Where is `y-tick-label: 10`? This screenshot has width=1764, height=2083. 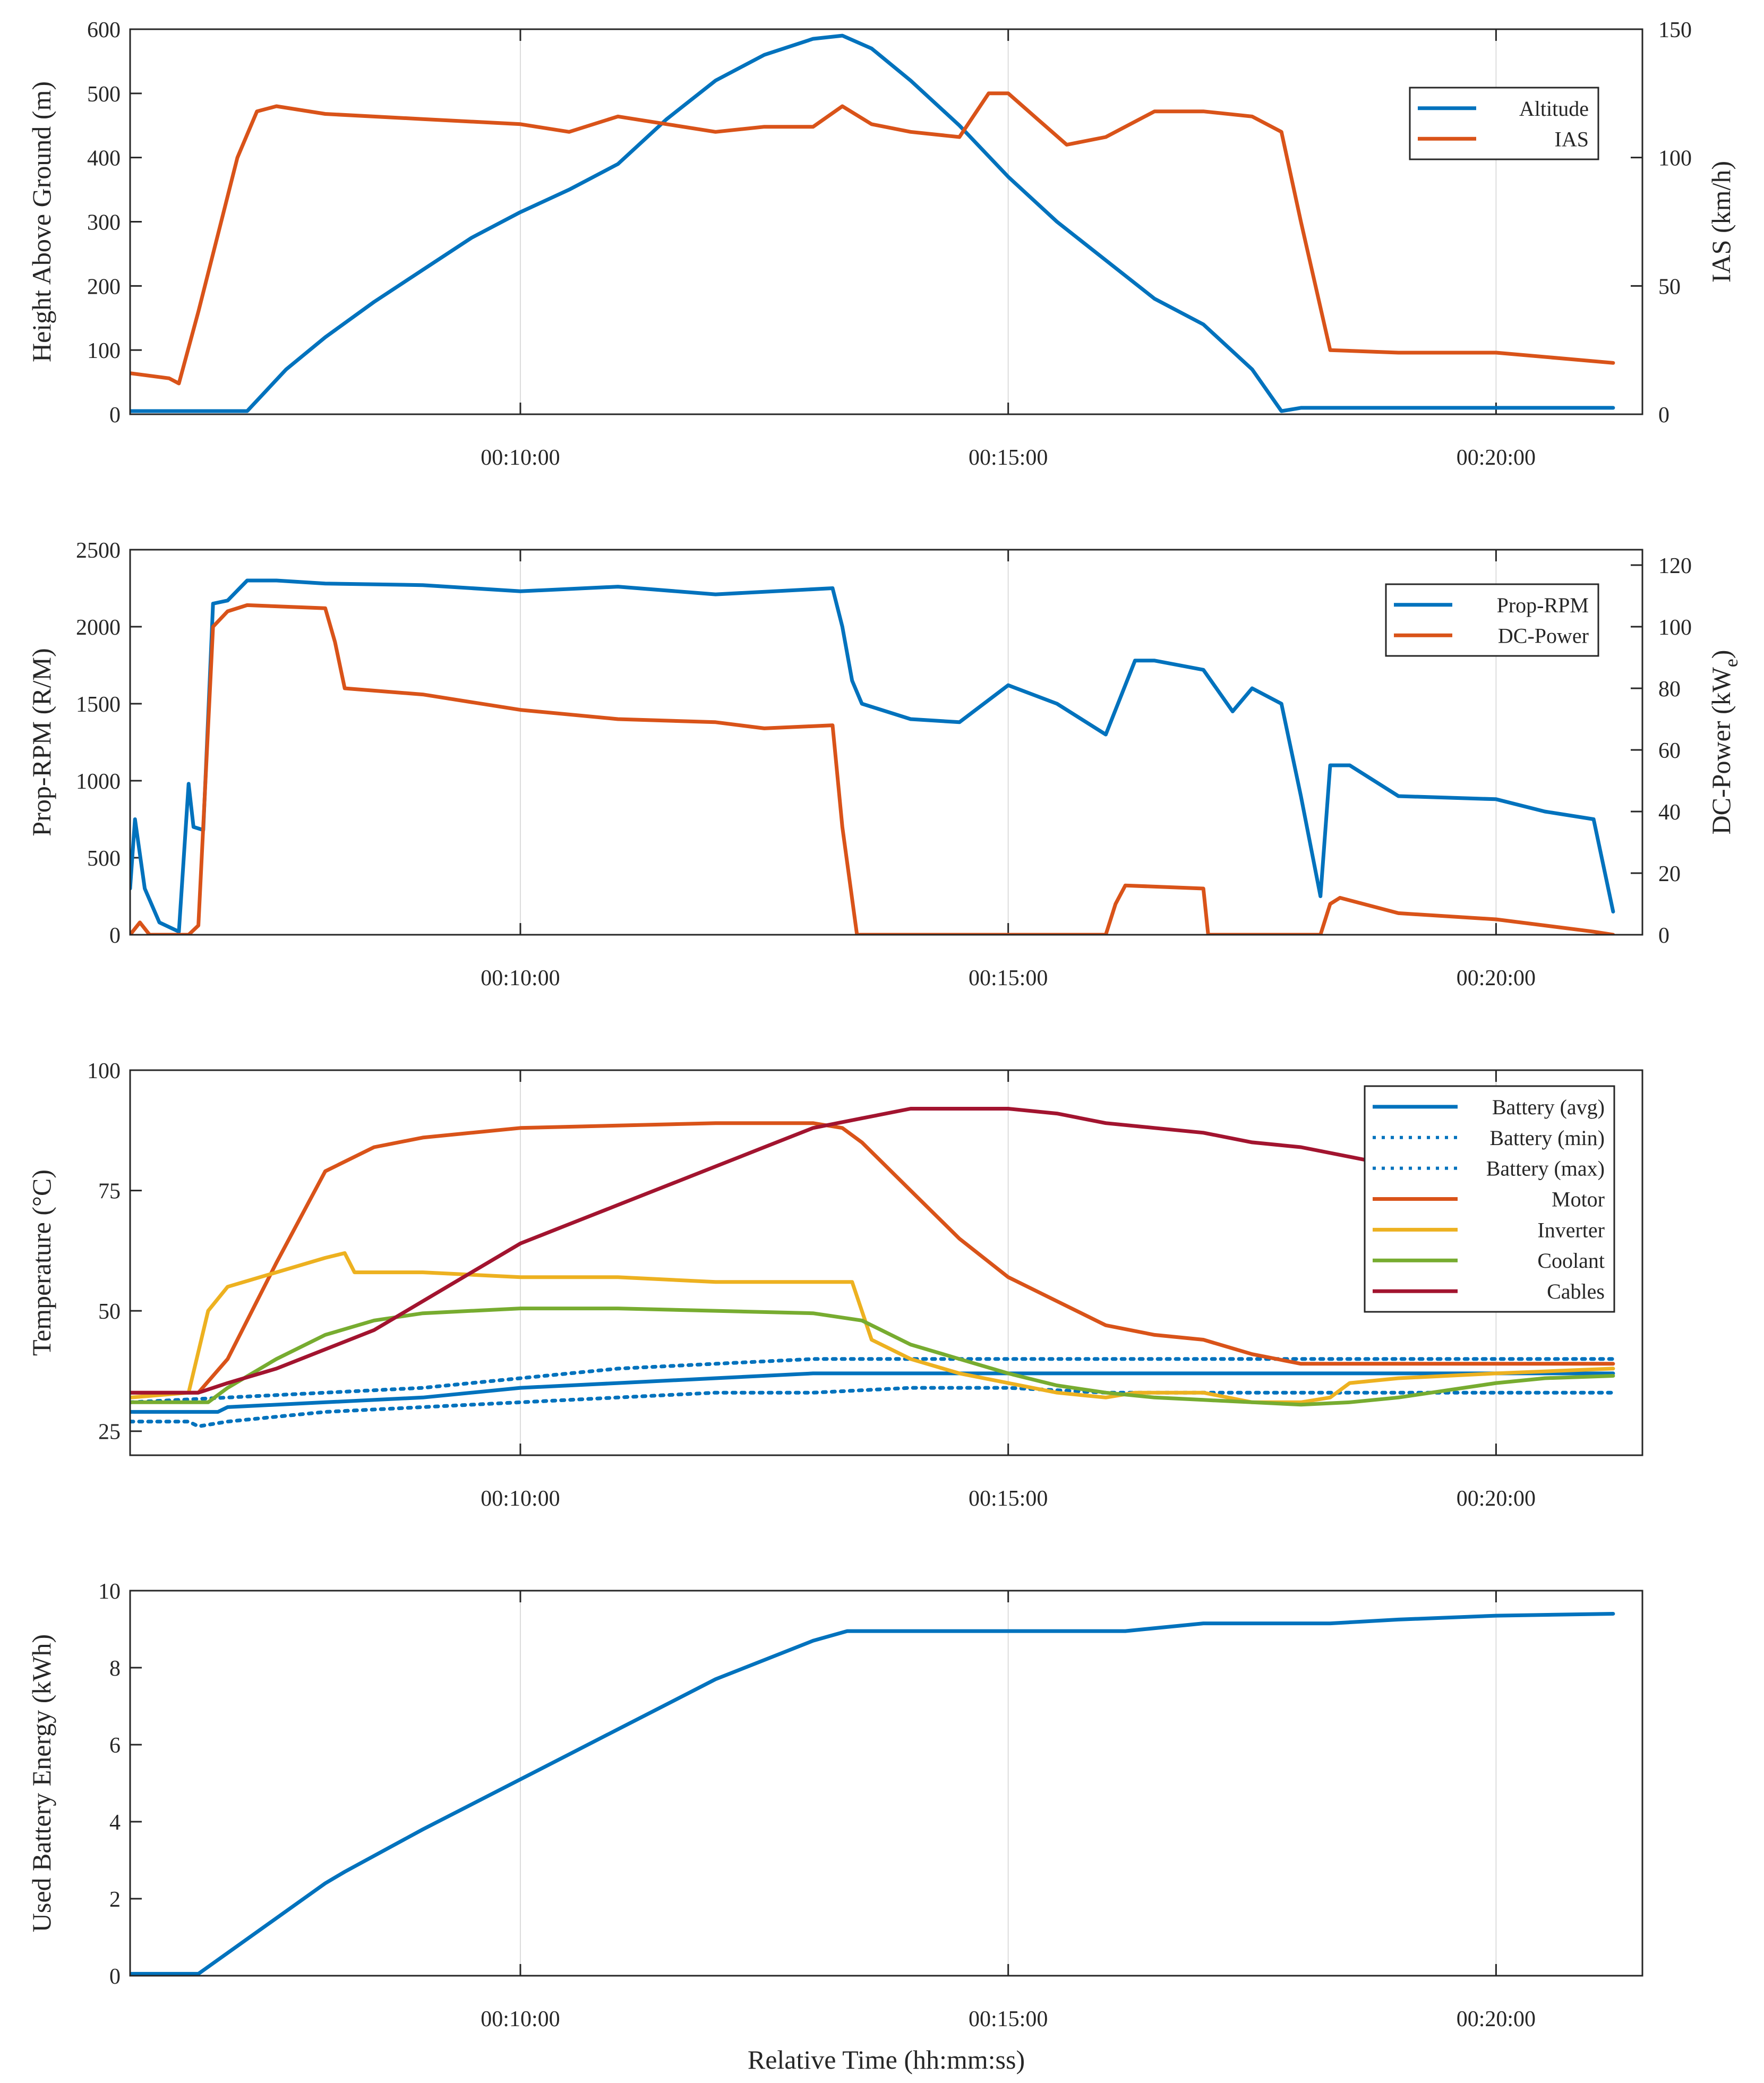 y-tick-label: 10 is located at coordinates (109, 1592).